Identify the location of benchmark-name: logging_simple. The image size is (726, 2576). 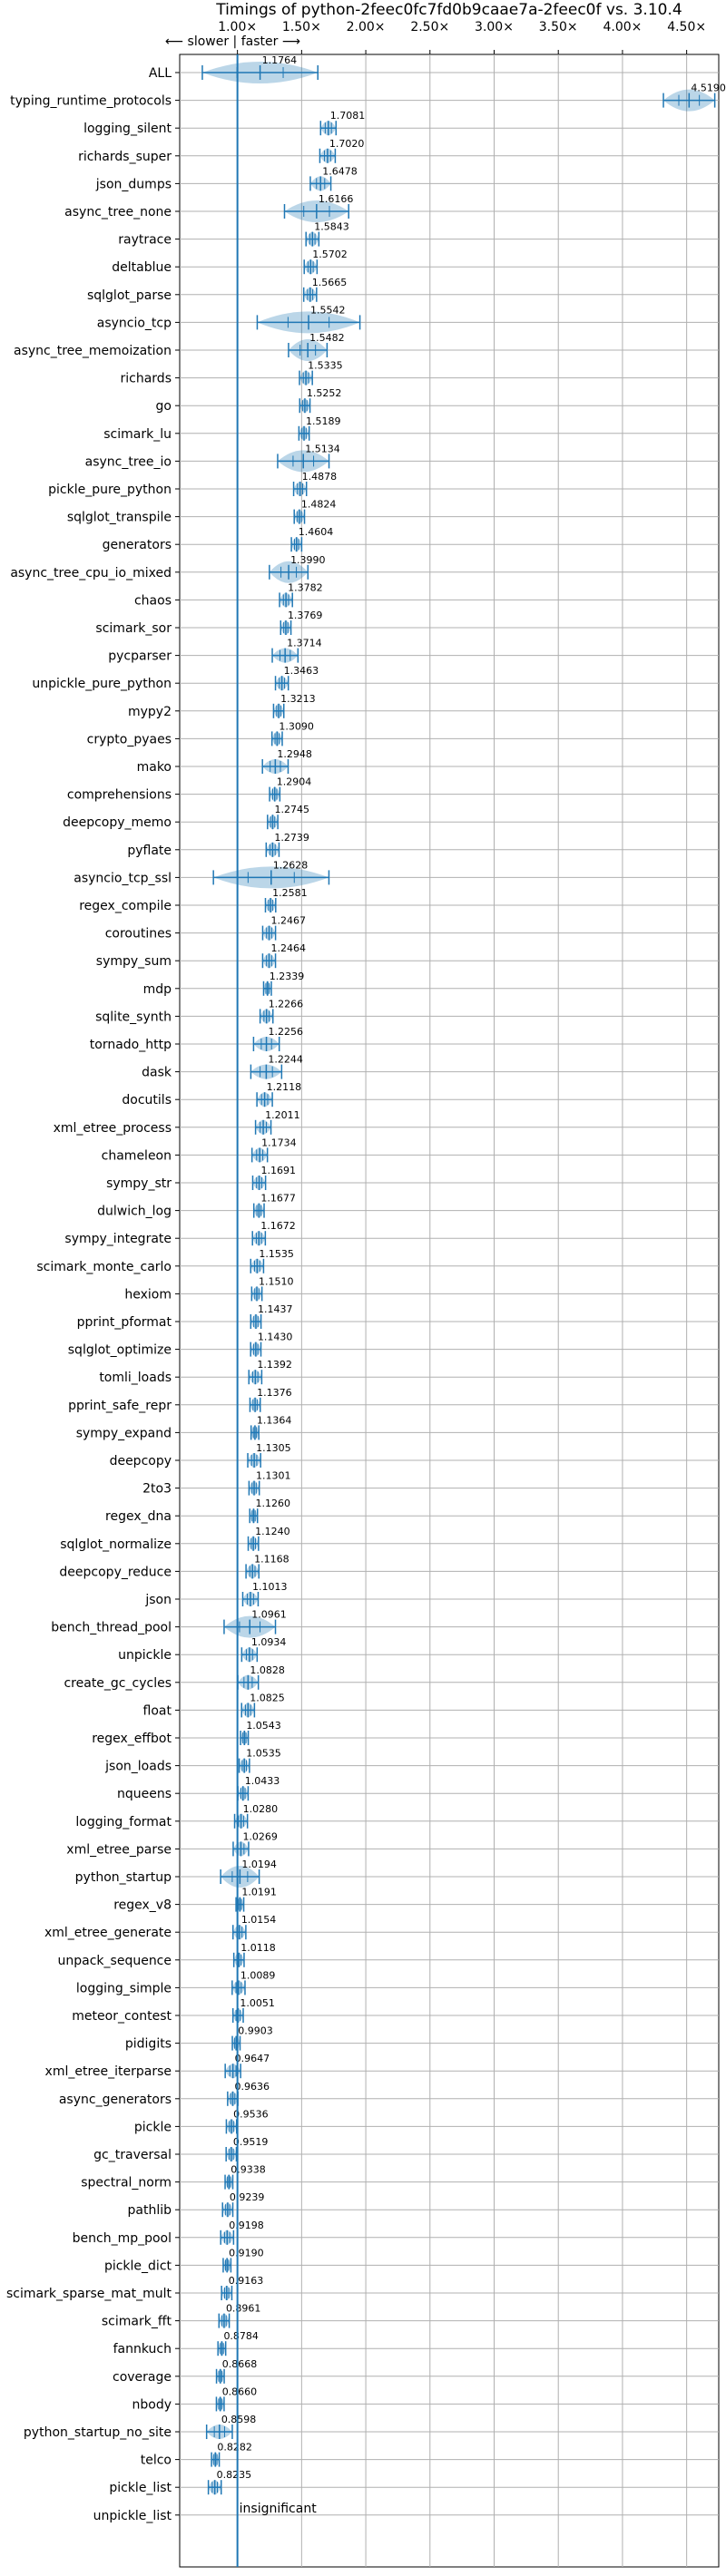
(124, 1988).